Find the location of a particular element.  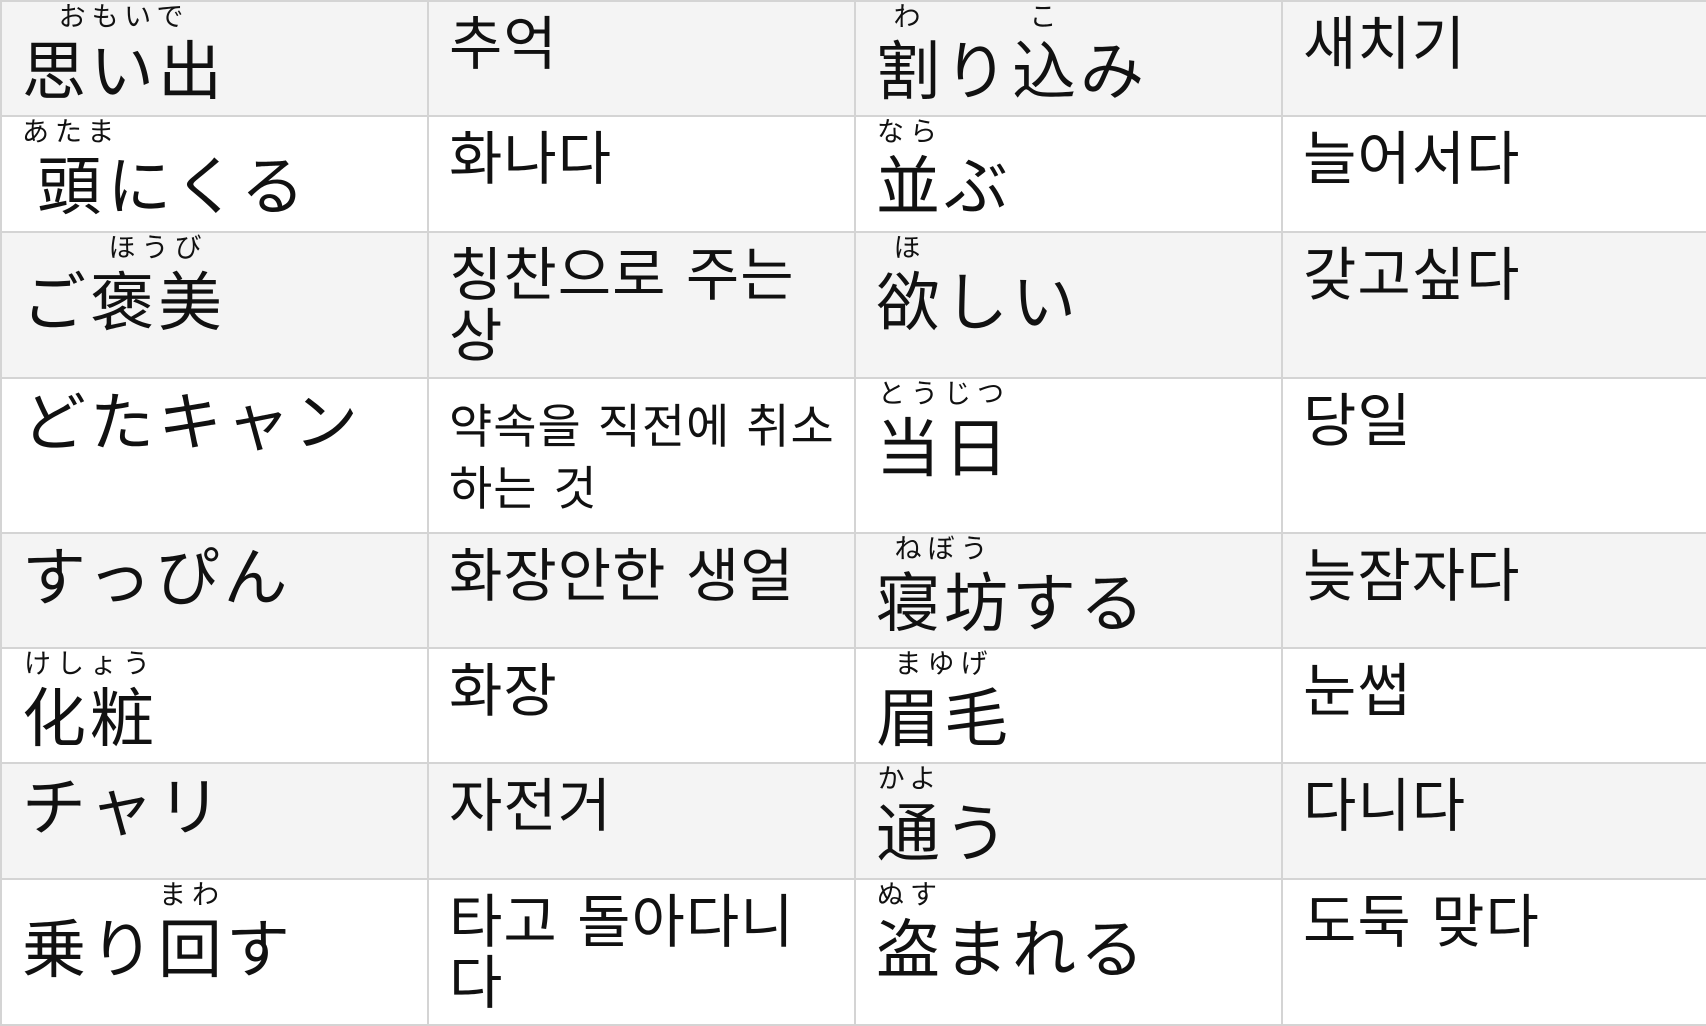

furigana-word: 欲ほ is located at coordinates (910, 286).